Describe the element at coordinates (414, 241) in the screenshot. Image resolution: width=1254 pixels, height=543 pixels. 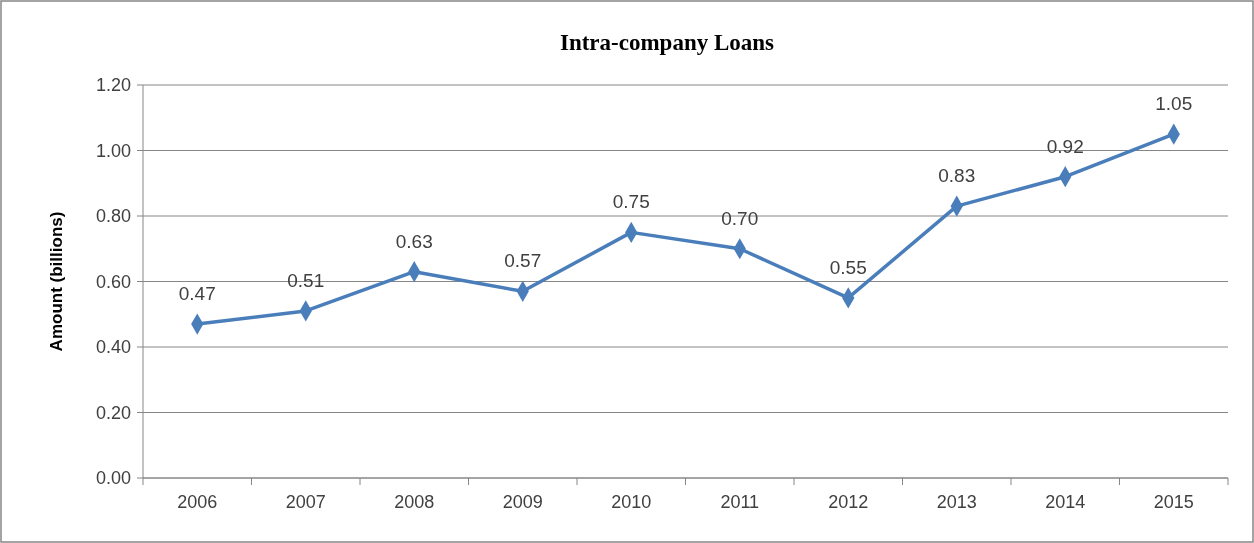
I see `data-label: 0.63` at that location.